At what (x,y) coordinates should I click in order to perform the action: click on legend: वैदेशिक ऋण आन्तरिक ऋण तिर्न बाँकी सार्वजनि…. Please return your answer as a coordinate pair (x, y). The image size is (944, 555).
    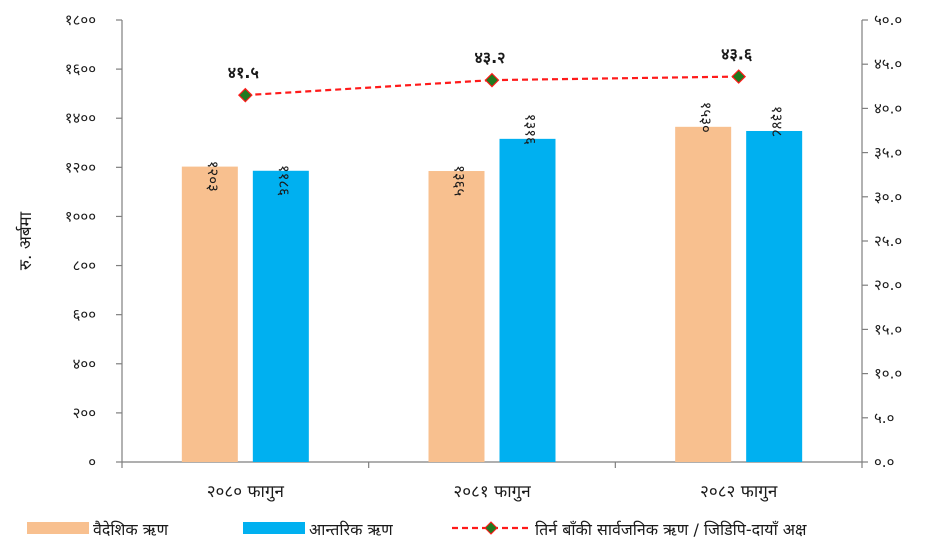
    Looking at the image, I should click on (417, 529).